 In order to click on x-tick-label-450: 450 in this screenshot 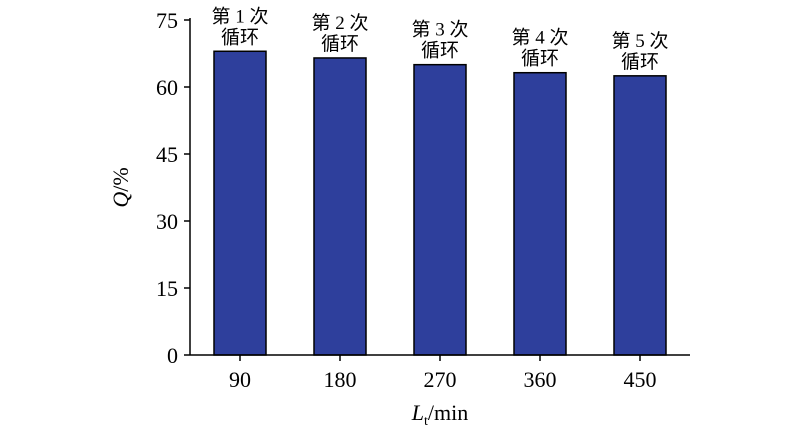, I will do `click(640, 379)`.